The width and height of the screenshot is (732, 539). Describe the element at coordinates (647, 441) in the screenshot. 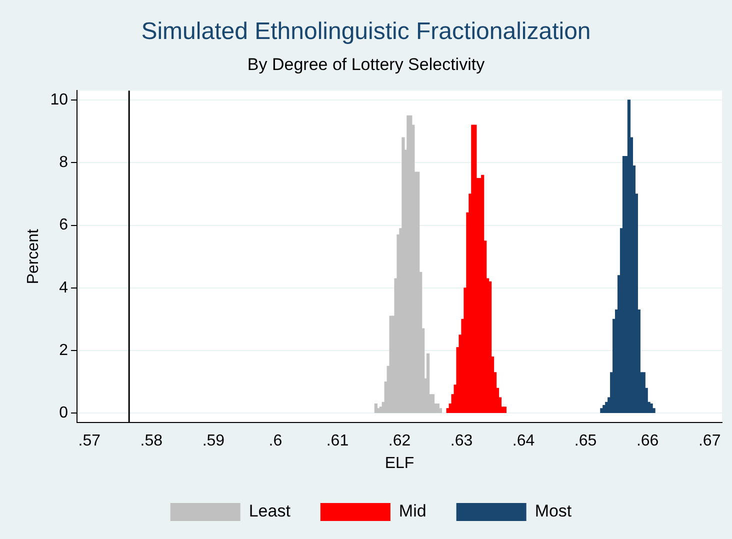

I see `x-tick-label: .66` at that location.